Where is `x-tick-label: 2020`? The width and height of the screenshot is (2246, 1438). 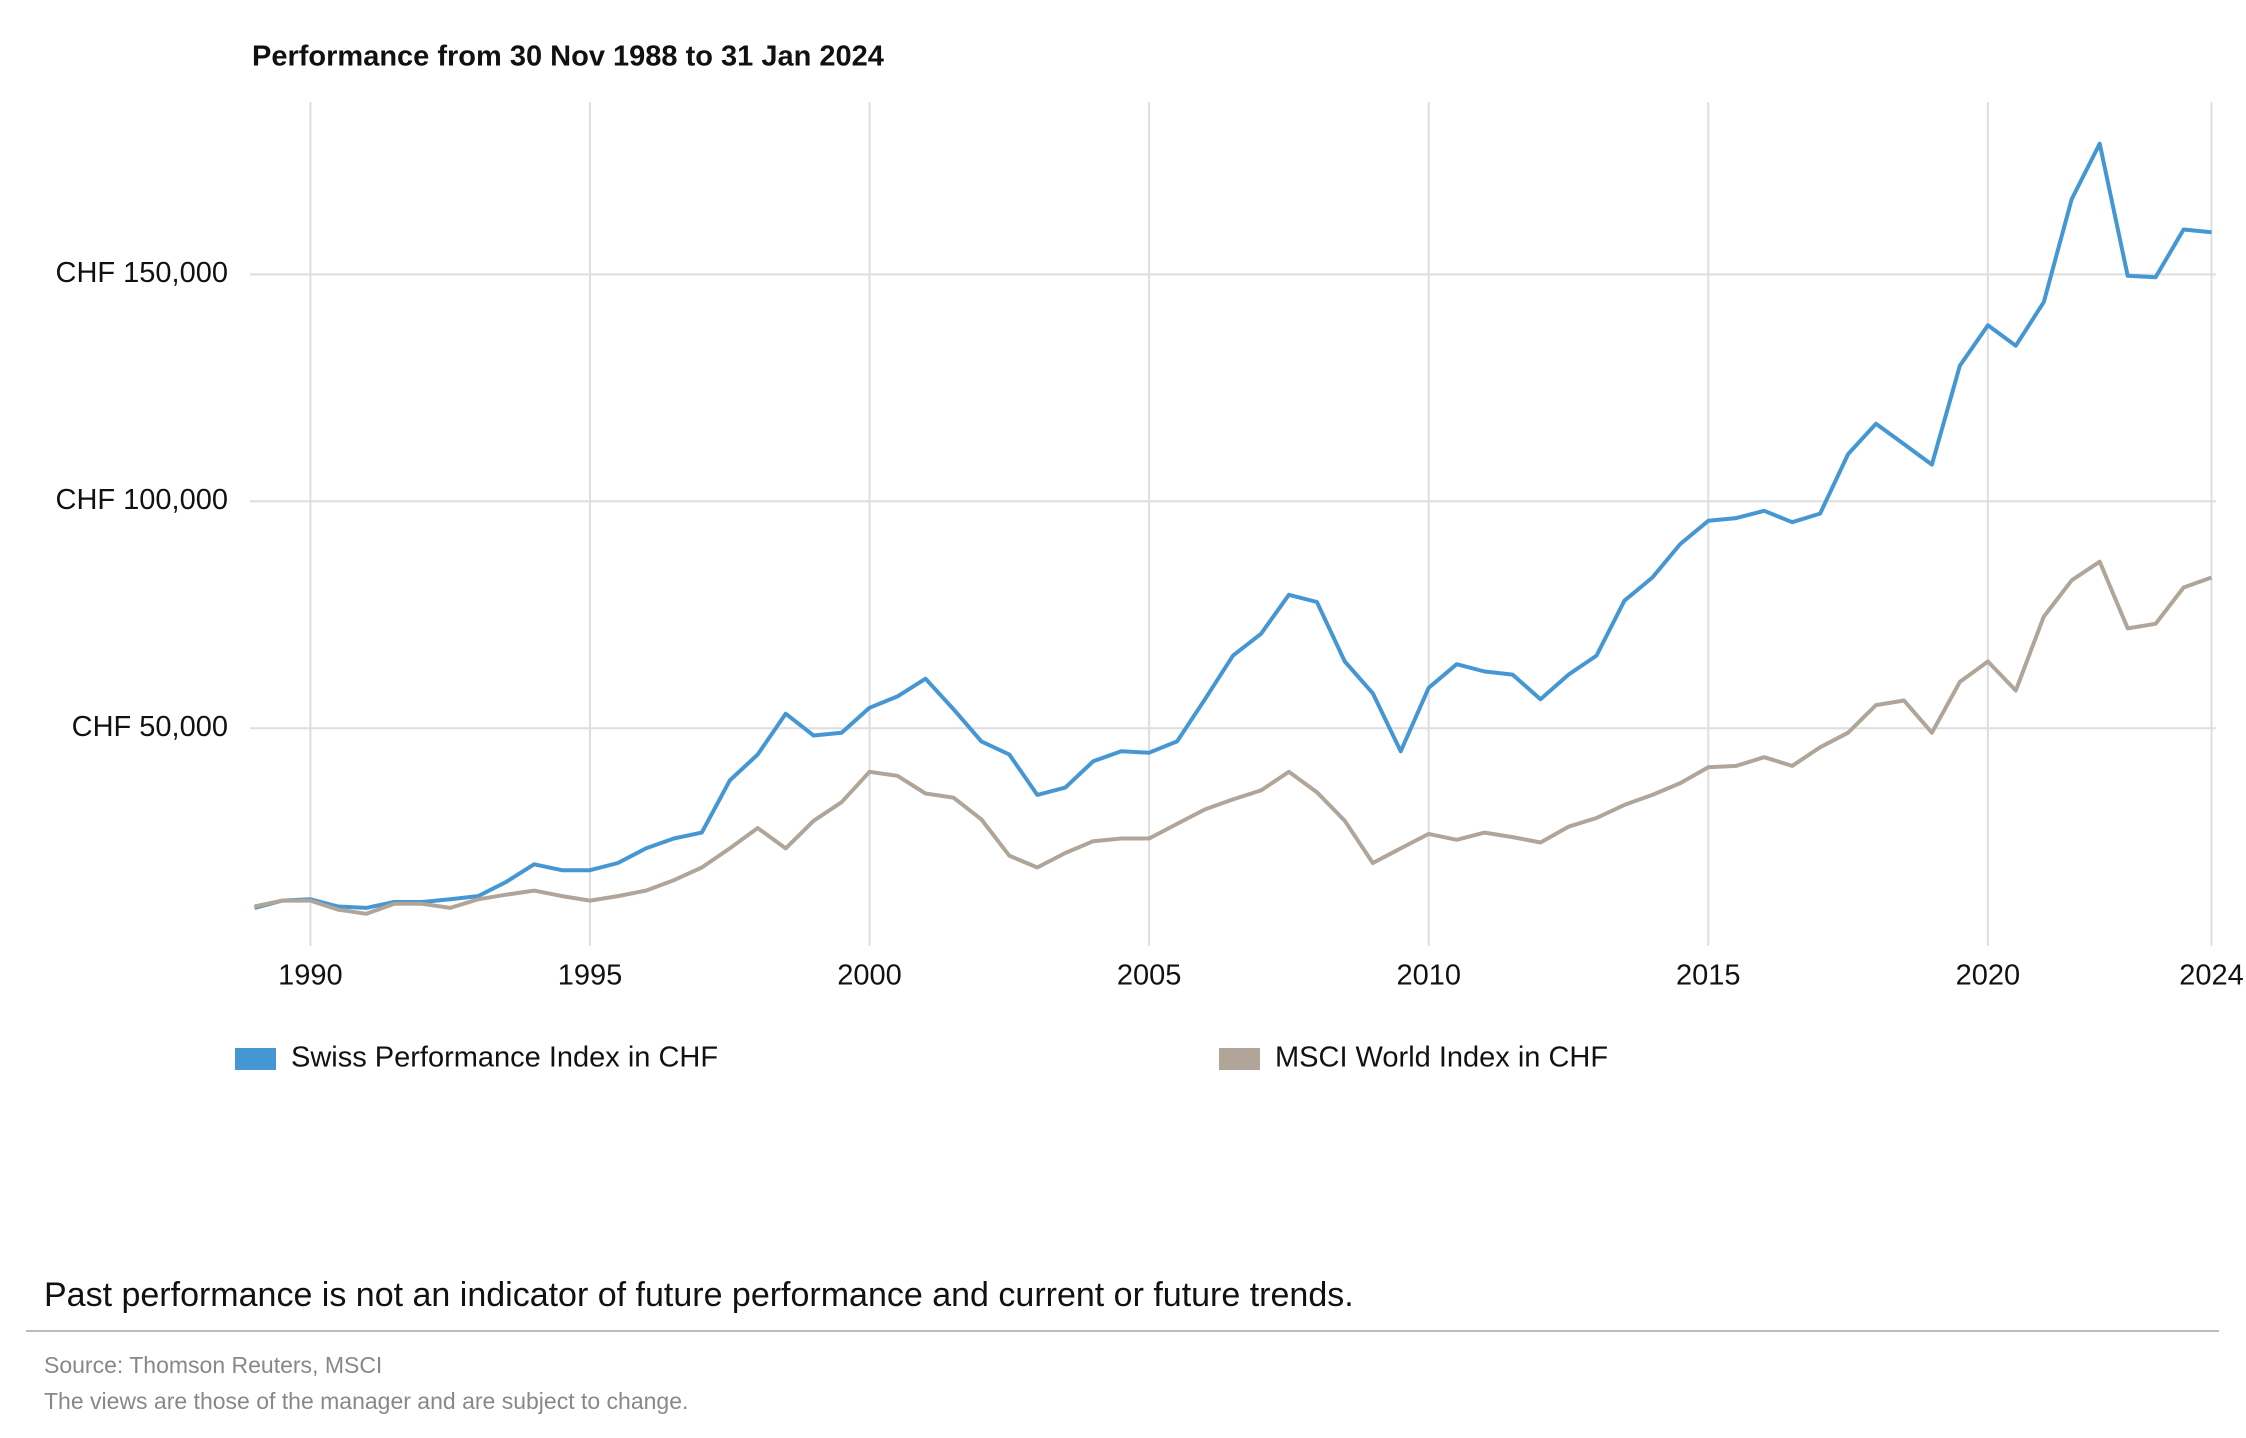
x-tick-label: 2020 is located at coordinates (1988, 976).